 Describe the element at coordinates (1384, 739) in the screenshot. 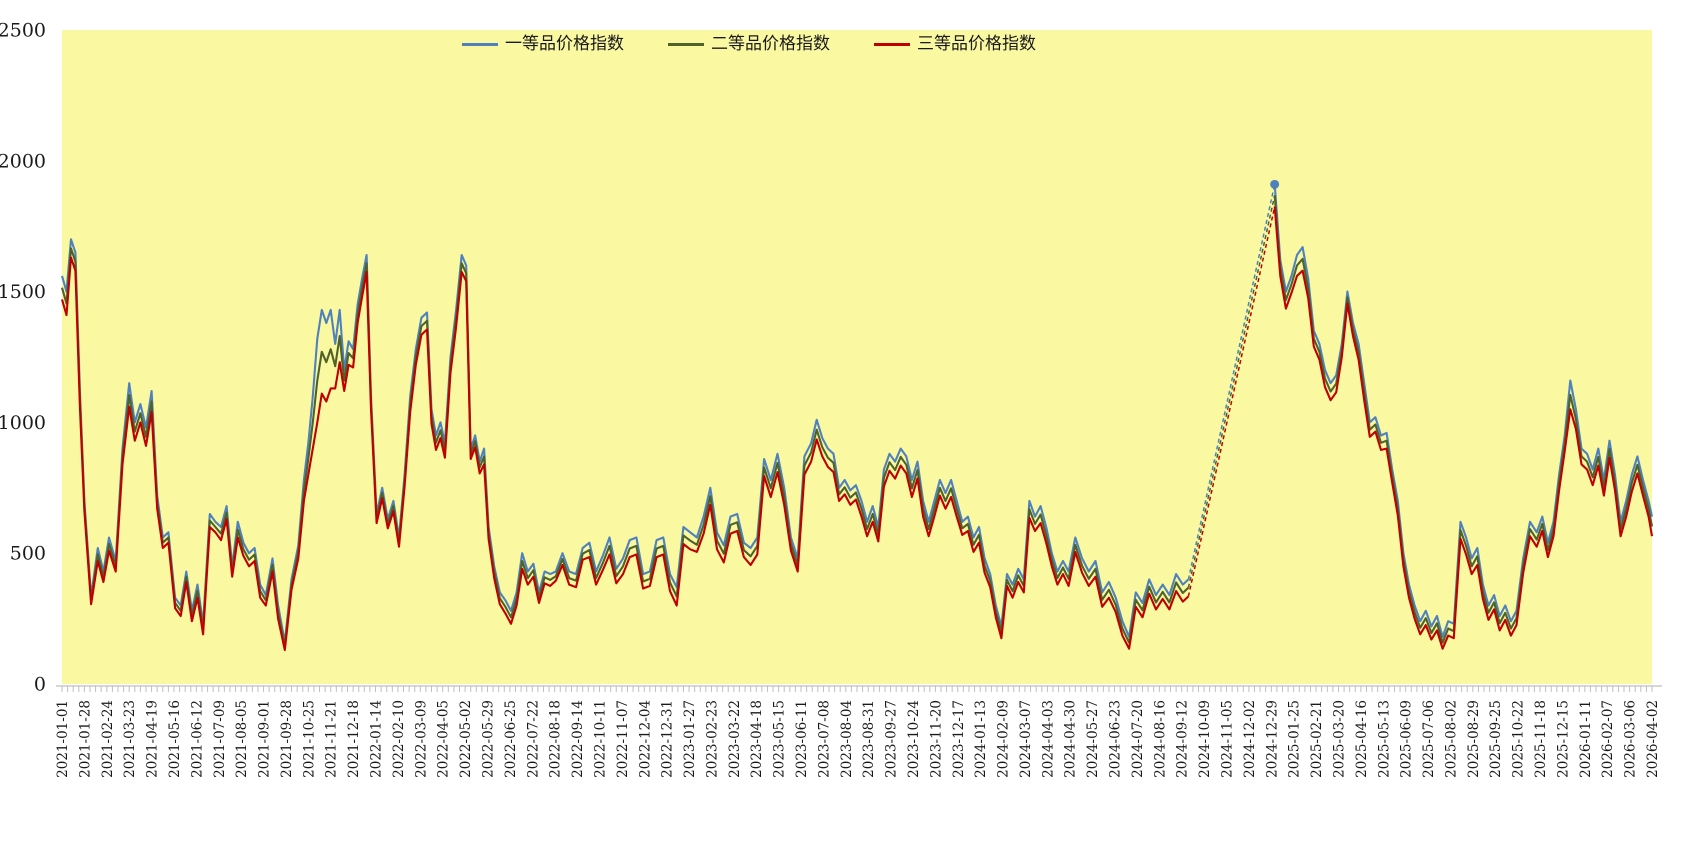

I see `x-tick-label: 2025-05-13` at that location.